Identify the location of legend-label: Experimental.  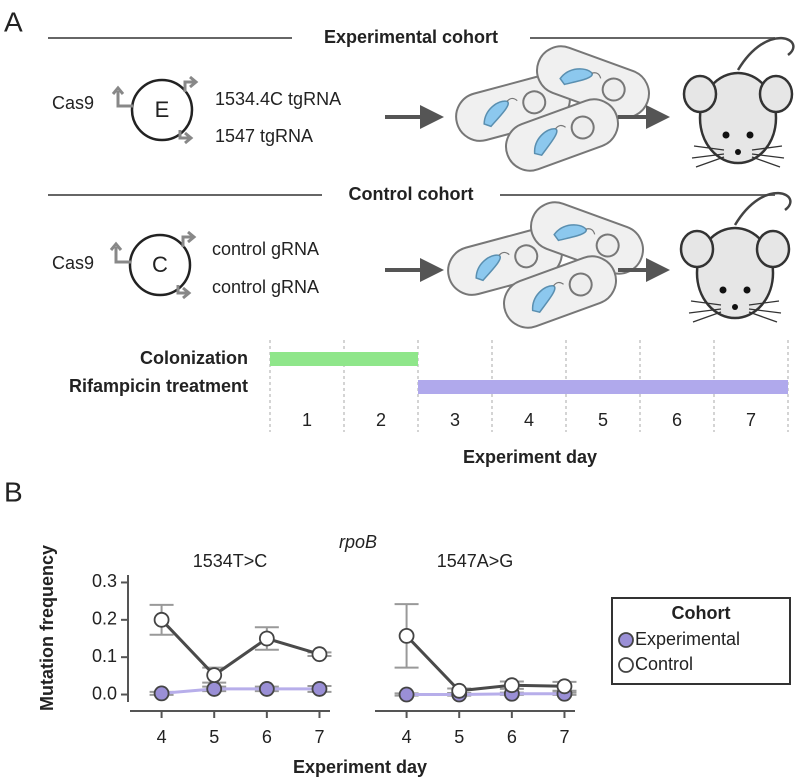
(687, 639).